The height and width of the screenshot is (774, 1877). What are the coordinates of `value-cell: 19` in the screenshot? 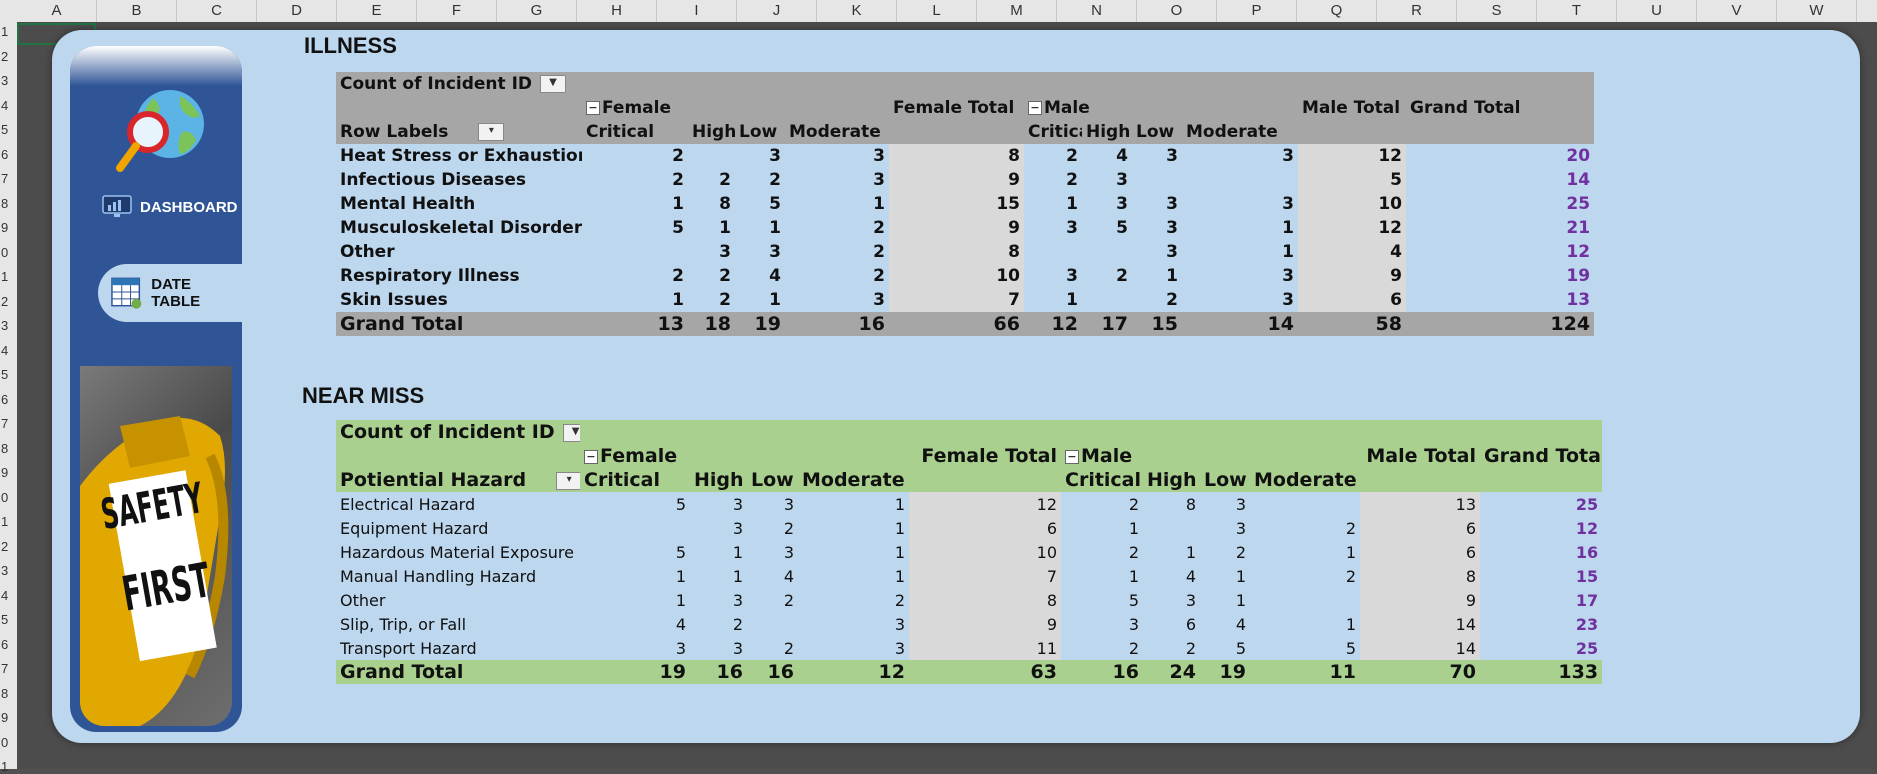 It's located at (1225, 672).